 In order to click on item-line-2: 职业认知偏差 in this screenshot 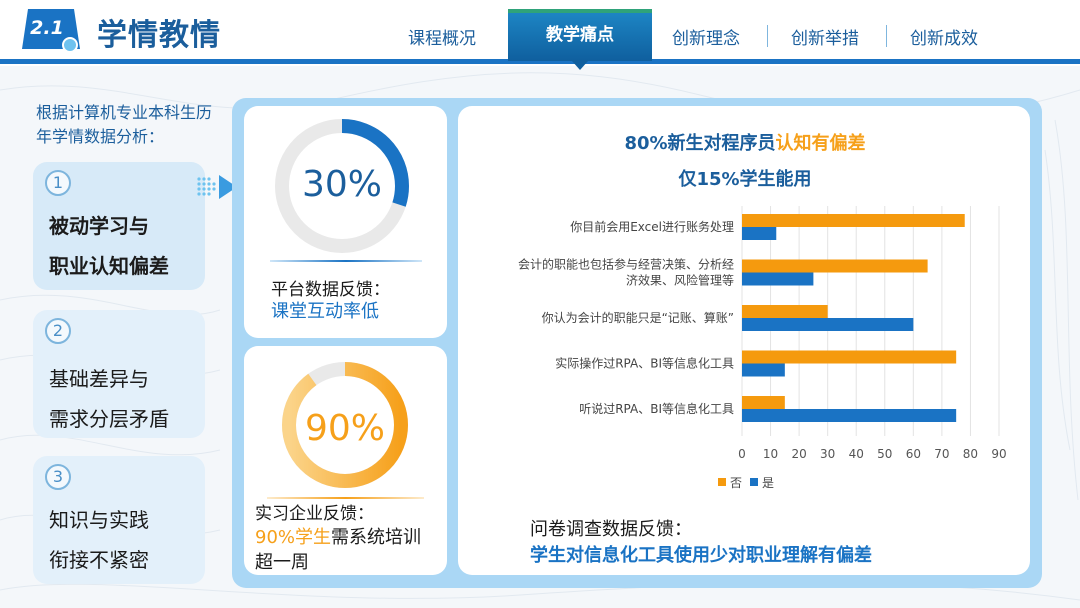, I will do `click(109, 266)`.